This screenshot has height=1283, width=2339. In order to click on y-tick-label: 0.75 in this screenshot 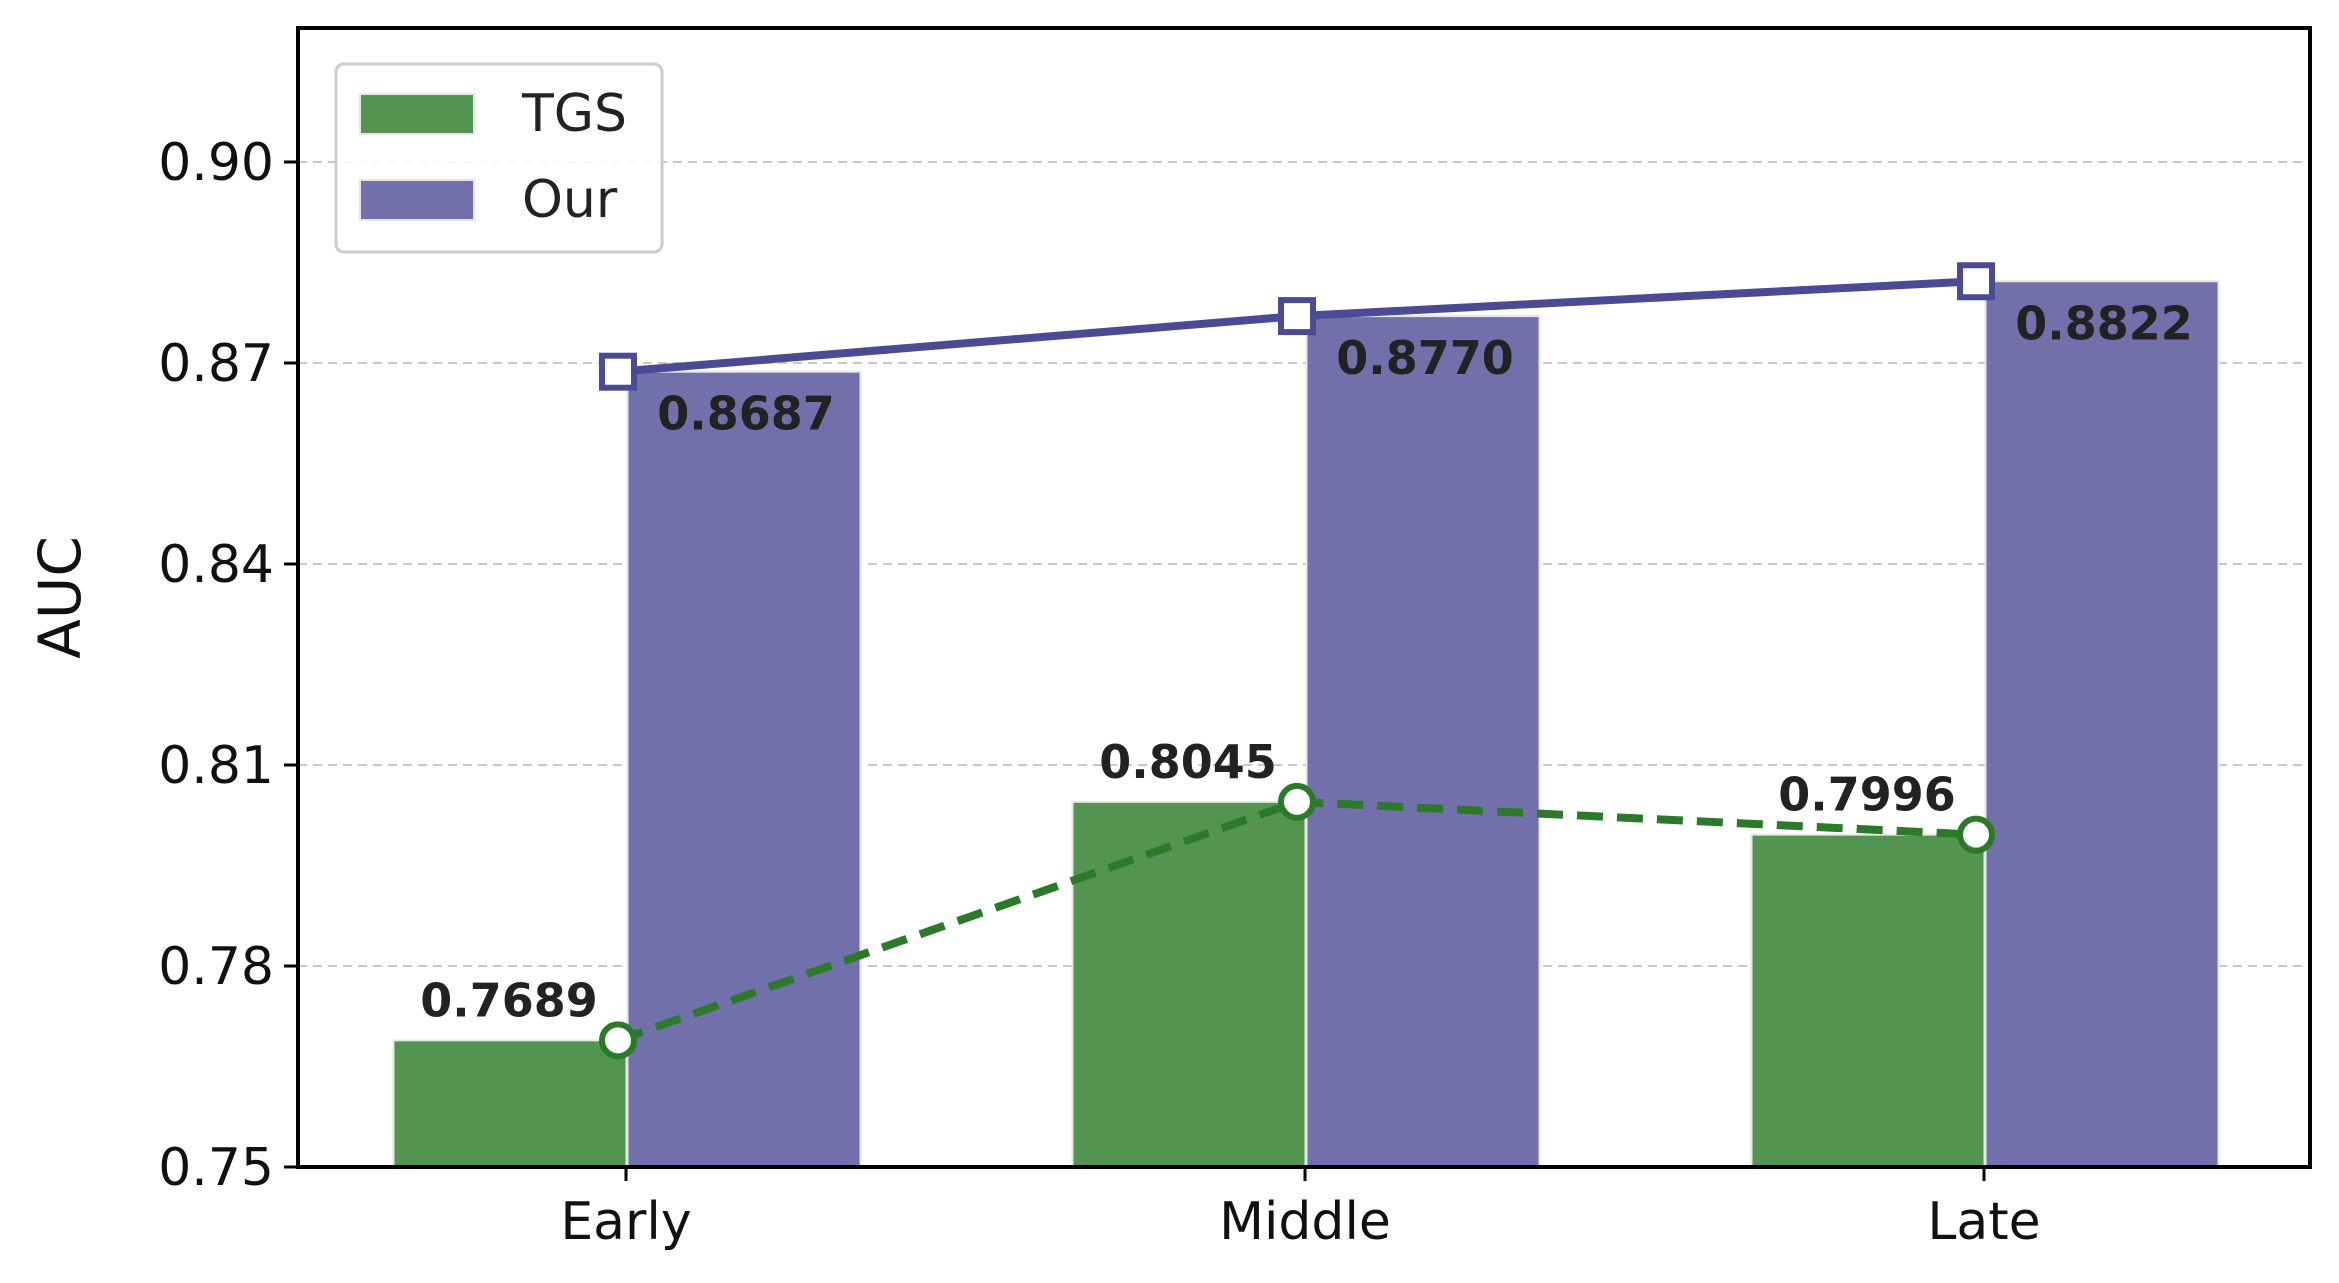, I will do `click(216, 1168)`.